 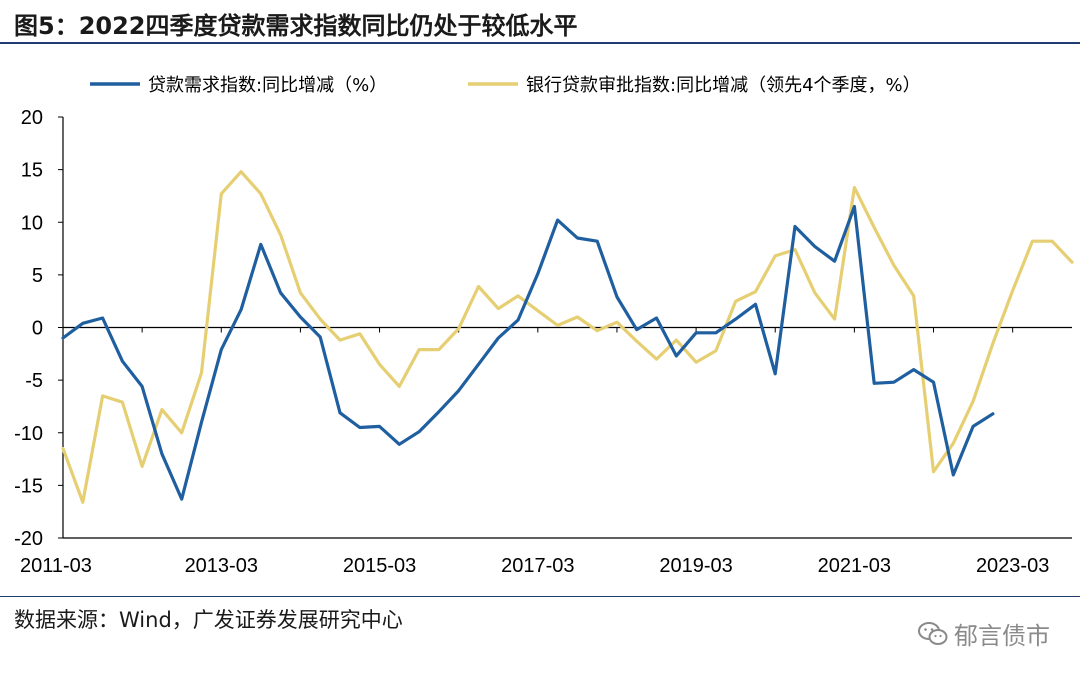 What do you see at coordinates (1002, 636) in the screenshot?
I see `watermark-text: 郁言债市` at bounding box center [1002, 636].